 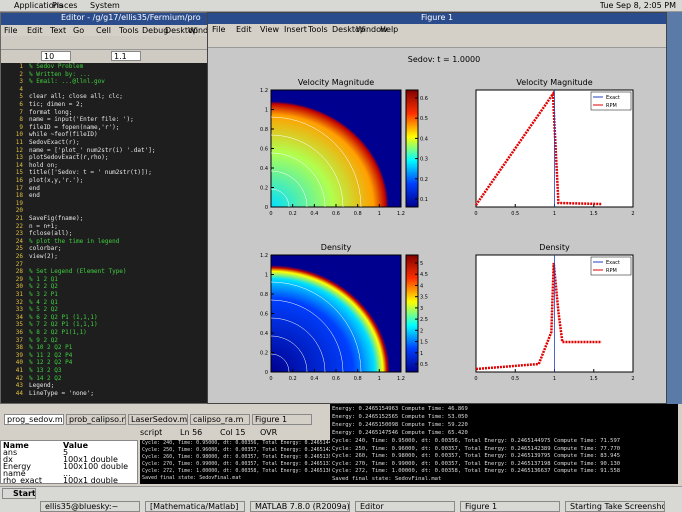 What do you see at coordinates (96, 419) in the screenshot?
I see `tab: prob_calipso.m` at bounding box center [96, 419].